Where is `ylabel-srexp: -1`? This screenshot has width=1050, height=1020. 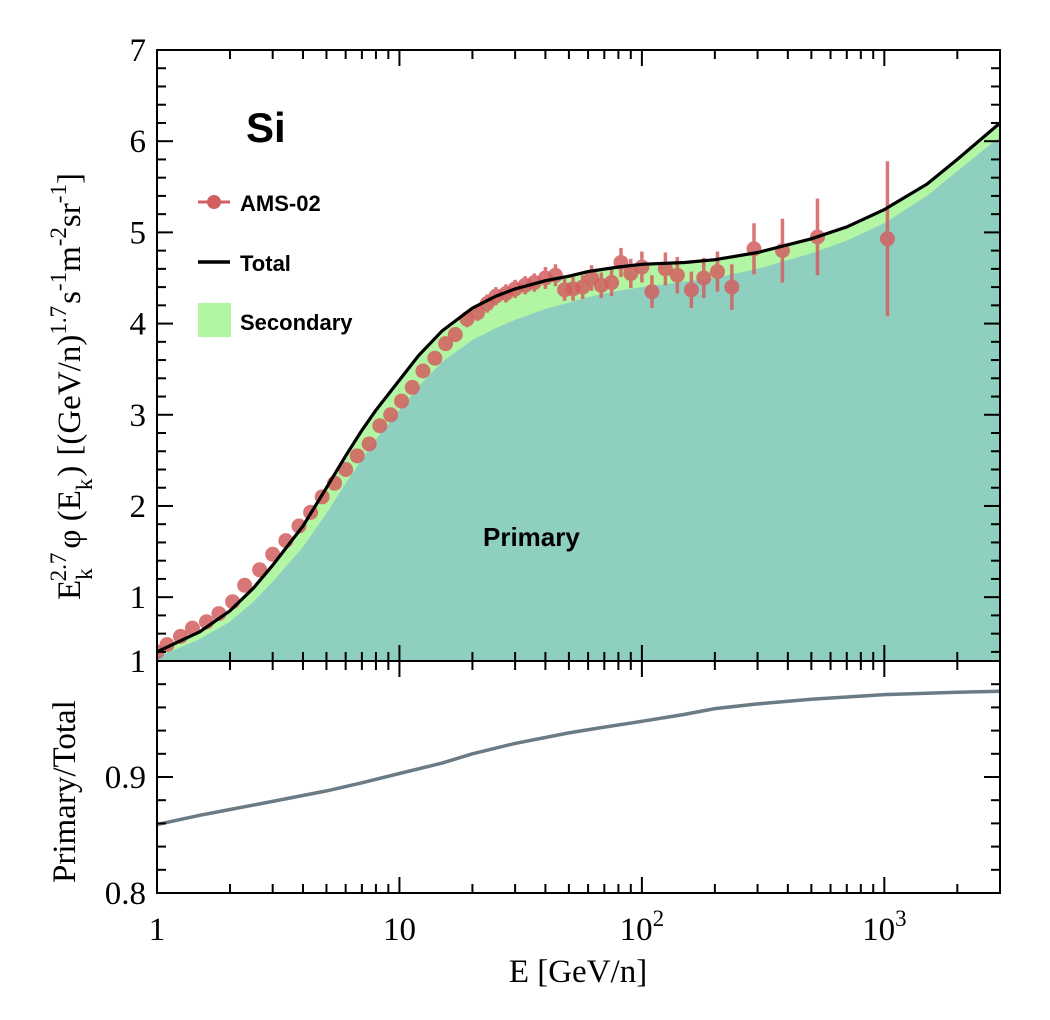 ylabel-srexp: -1 is located at coordinates (58, 193).